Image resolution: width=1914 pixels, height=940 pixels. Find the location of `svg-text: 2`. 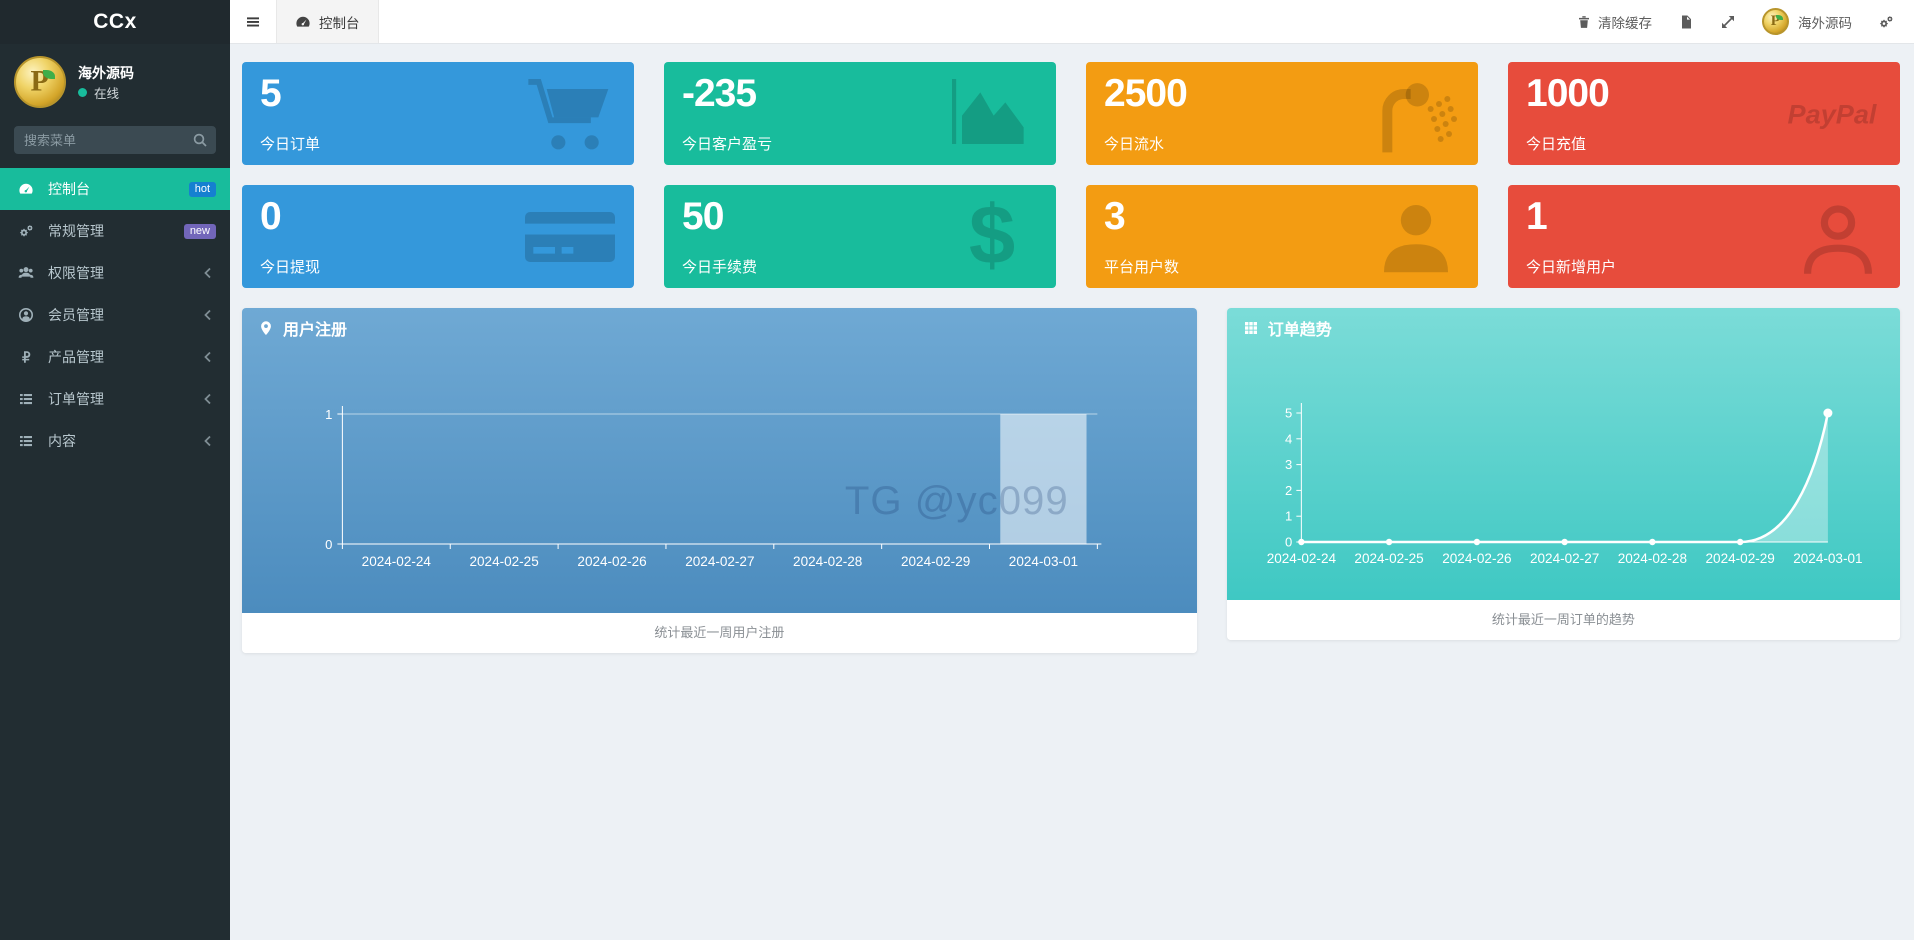

svg-text: 2 is located at coordinates (1288, 490).